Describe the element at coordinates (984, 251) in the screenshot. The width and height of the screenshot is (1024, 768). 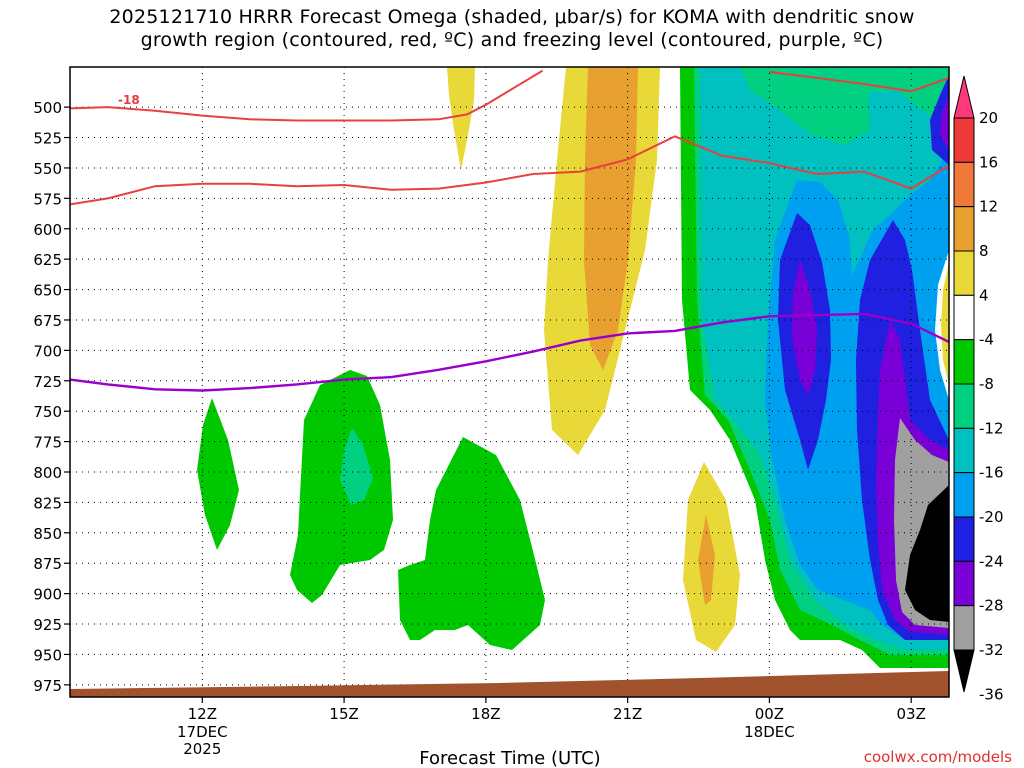
I see `colorbar-label: 8` at that location.